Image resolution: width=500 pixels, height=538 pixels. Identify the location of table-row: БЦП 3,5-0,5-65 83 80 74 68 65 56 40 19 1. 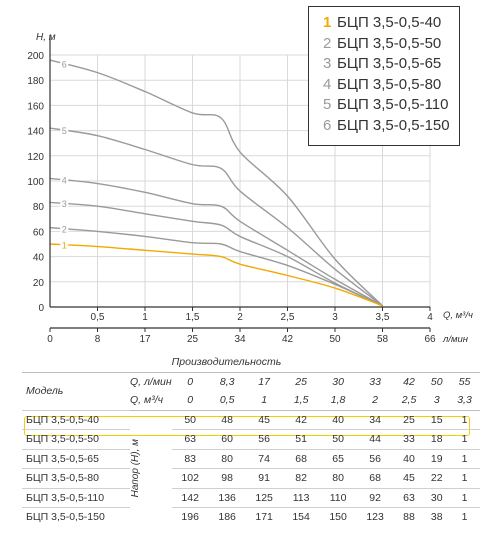
(251, 458).